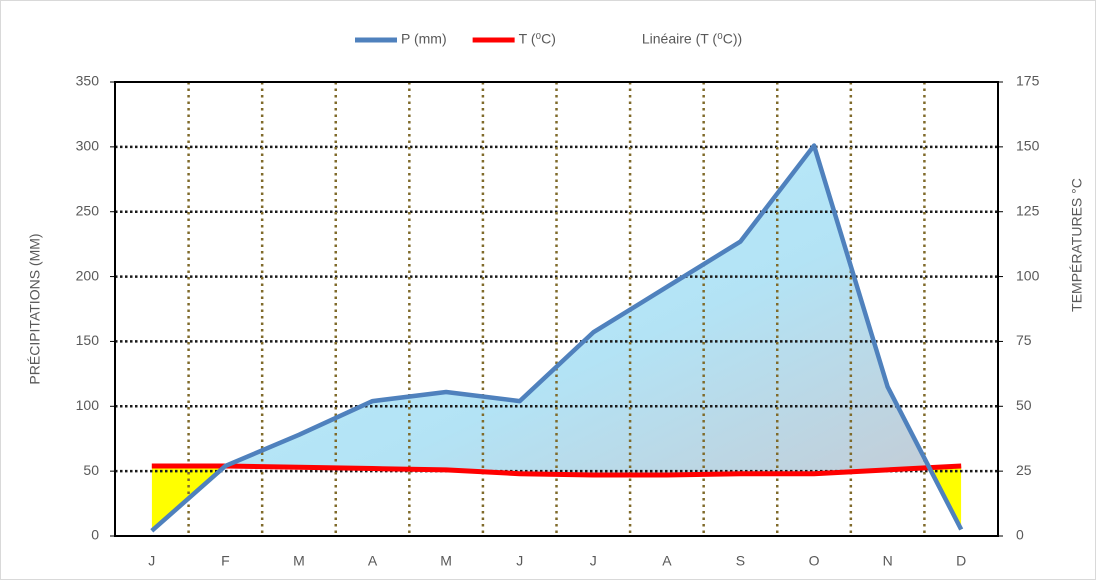  What do you see at coordinates (1077, 245) in the screenshot?
I see `y2-axis-title: TEMPÉRATURES °C` at bounding box center [1077, 245].